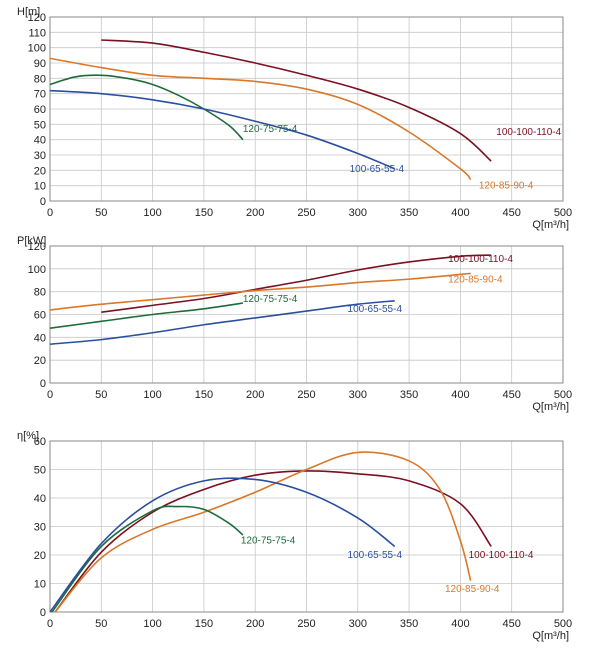 The height and width of the screenshot is (651, 590). What do you see at coordinates (28, 436) in the screenshot?
I see `y-axis-label: η[%]` at bounding box center [28, 436].